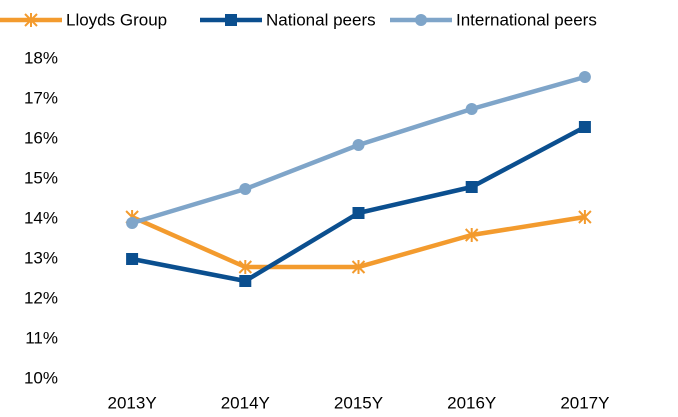 The height and width of the screenshot is (417, 678). What do you see at coordinates (41, 377) in the screenshot?
I see `y-tick-label: 10%` at bounding box center [41, 377].